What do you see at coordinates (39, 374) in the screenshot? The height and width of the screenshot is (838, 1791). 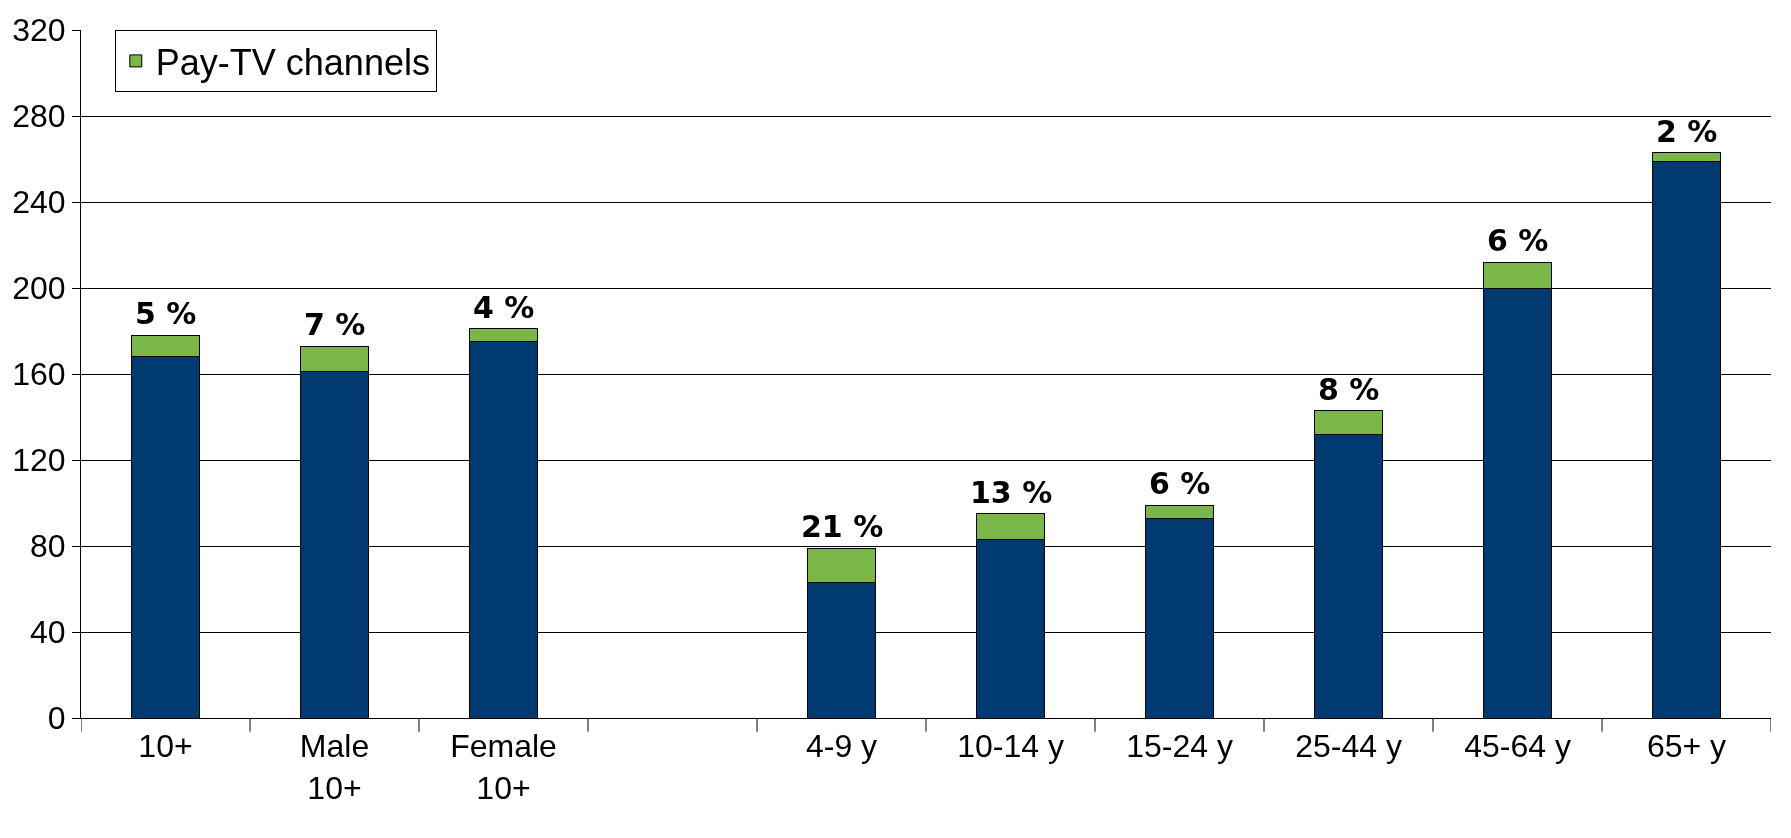 I see `y-tick-label: 160` at bounding box center [39, 374].